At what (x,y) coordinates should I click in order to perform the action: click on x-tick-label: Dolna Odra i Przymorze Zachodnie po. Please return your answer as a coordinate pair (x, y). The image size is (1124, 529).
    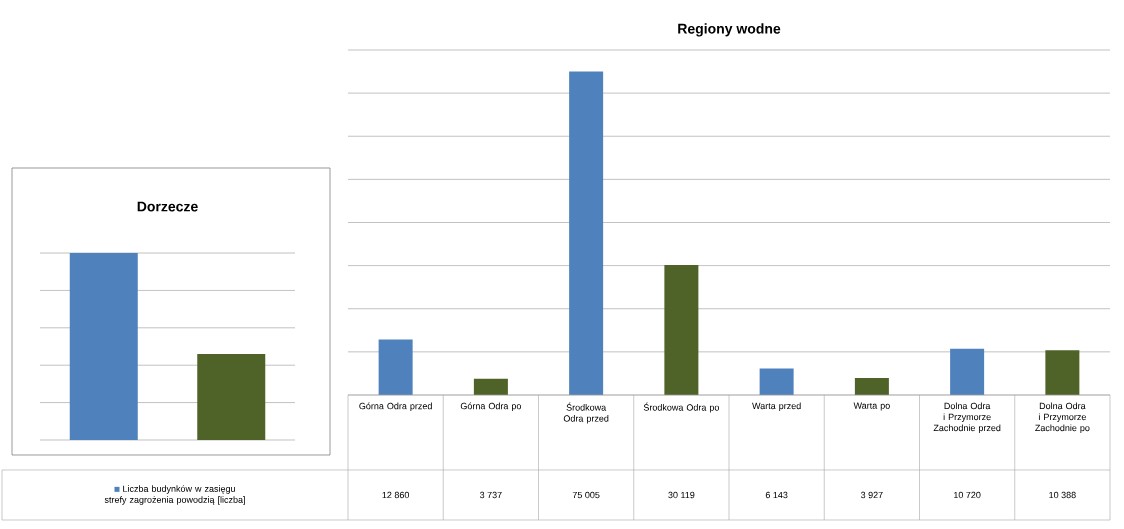
    Looking at the image, I should click on (1062, 417).